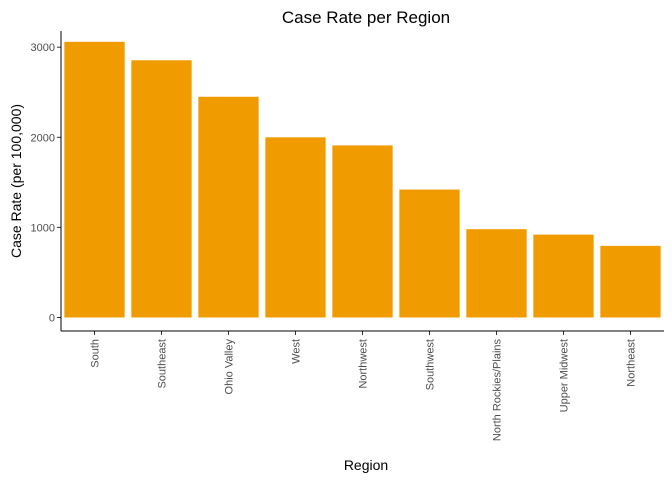 The width and height of the screenshot is (672, 480). Describe the element at coordinates (43, 138) in the screenshot. I see `y-tick-label: 2000` at that location.